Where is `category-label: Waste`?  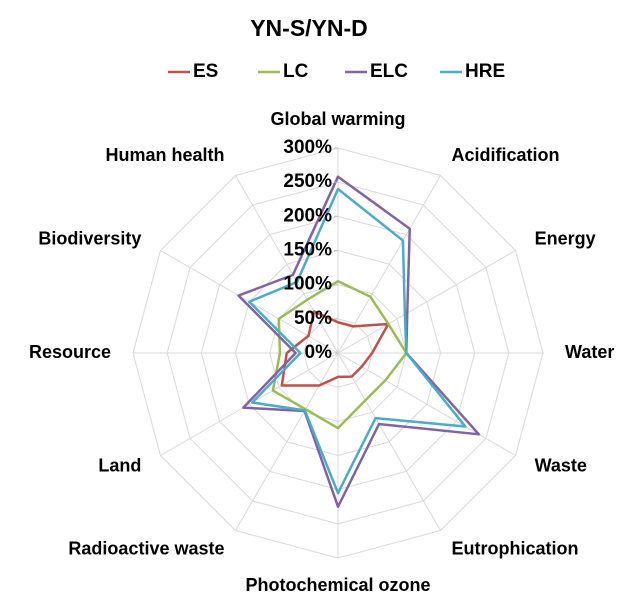 category-label: Waste is located at coordinates (561, 465).